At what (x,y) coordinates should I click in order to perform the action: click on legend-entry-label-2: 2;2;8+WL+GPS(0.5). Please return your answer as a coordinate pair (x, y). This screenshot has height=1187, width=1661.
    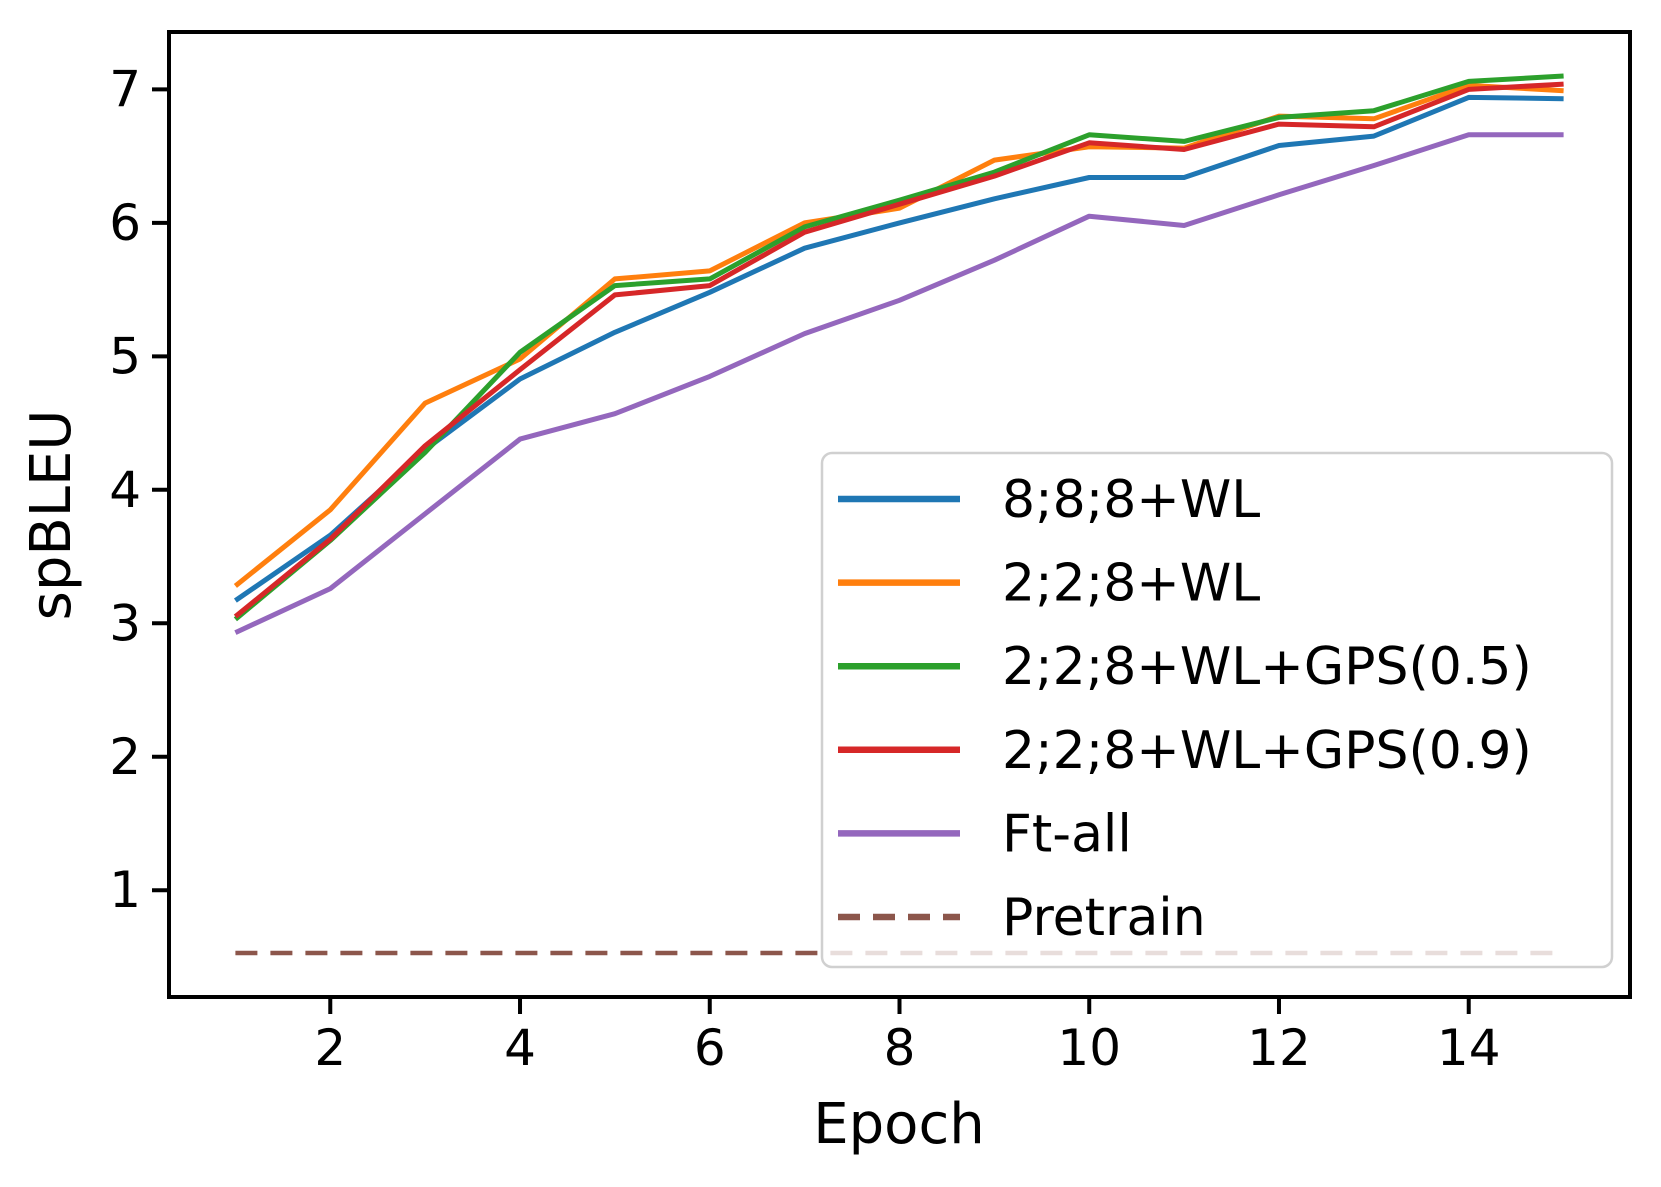
    Looking at the image, I should click on (1267, 667).